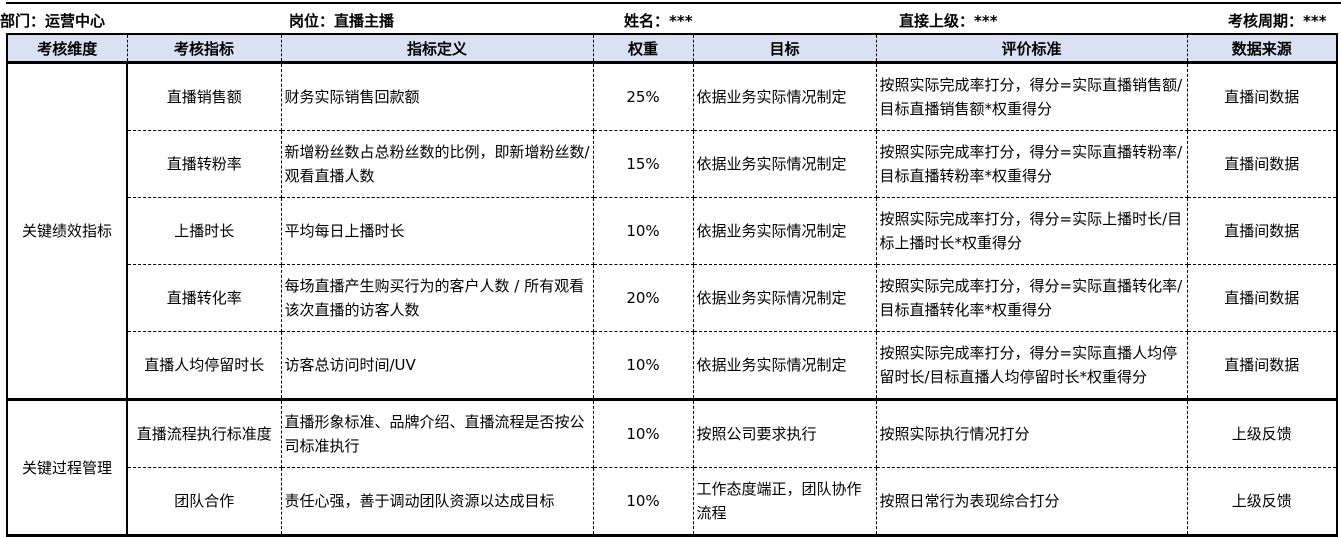  Describe the element at coordinates (437, 298) in the screenshot. I see `definition-cell: 每场直播产生购买行为的客户人数 / 所有观看该次直播的访客人数` at that location.